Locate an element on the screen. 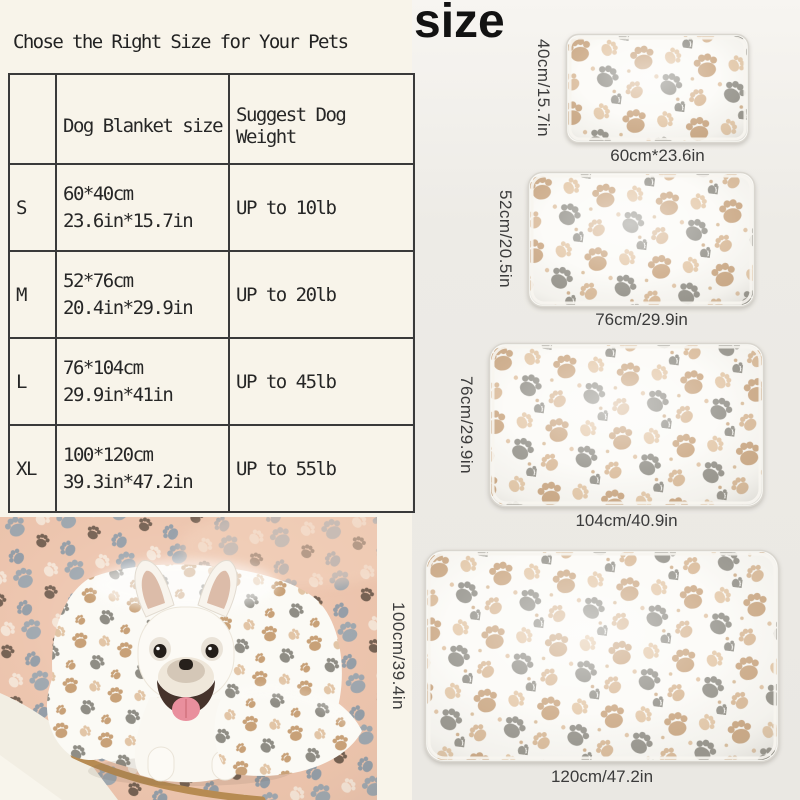 The image size is (800, 800). blanket-dims: 52*76cm 20.4in*29.9in is located at coordinates (142, 294).